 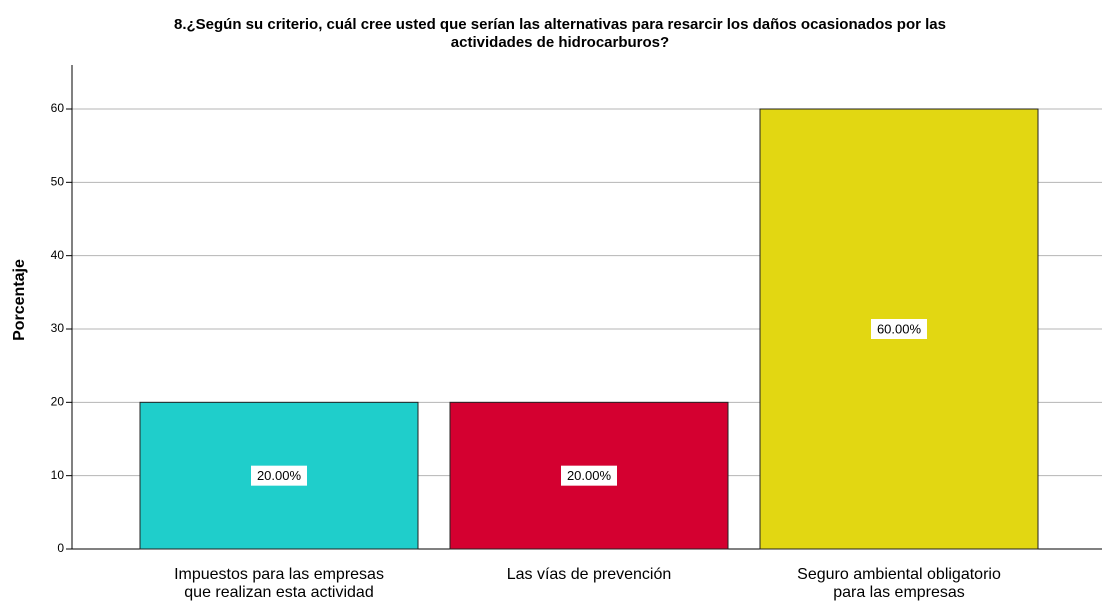 What do you see at coordinates (560, 42) in the screenshot?
I see `chart-title: actividades de hidrocarburos?` at bounding box center [560, 42].